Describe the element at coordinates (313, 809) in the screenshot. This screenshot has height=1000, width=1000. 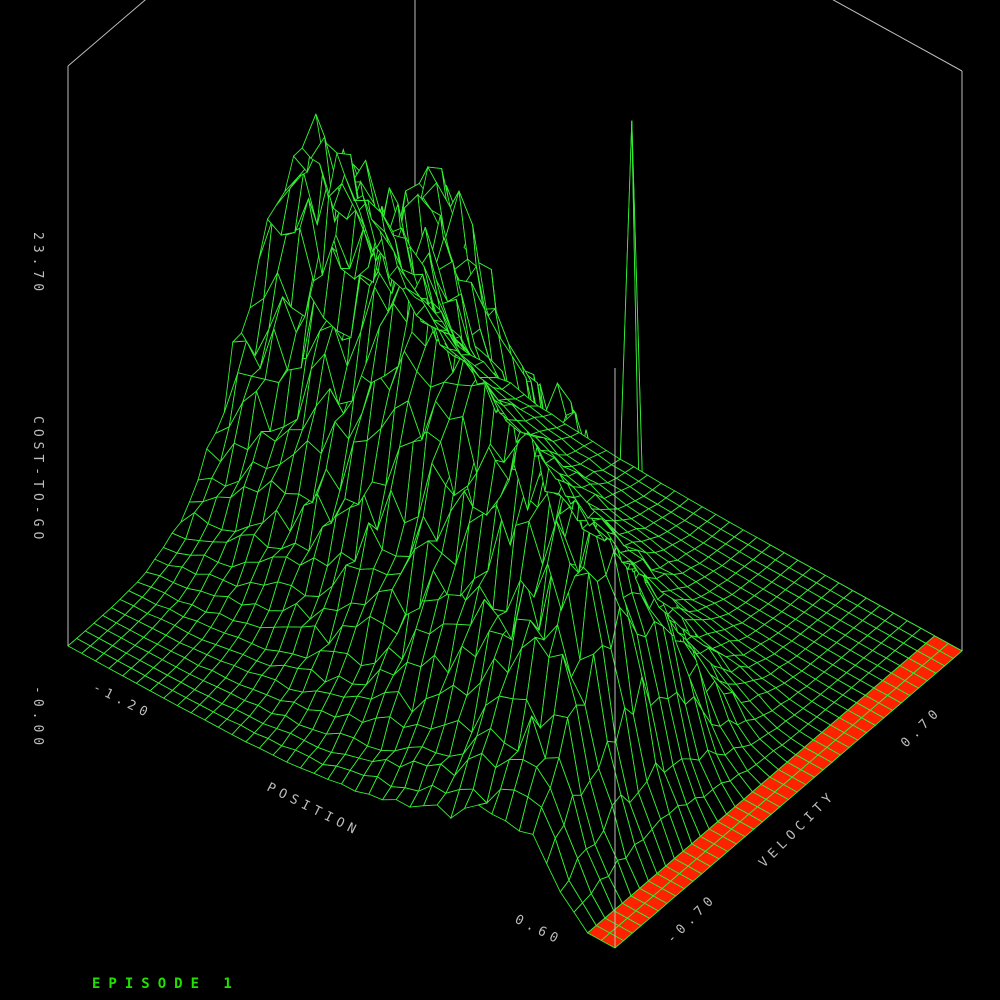
I see `x-axis-label: POSITION` at that location.